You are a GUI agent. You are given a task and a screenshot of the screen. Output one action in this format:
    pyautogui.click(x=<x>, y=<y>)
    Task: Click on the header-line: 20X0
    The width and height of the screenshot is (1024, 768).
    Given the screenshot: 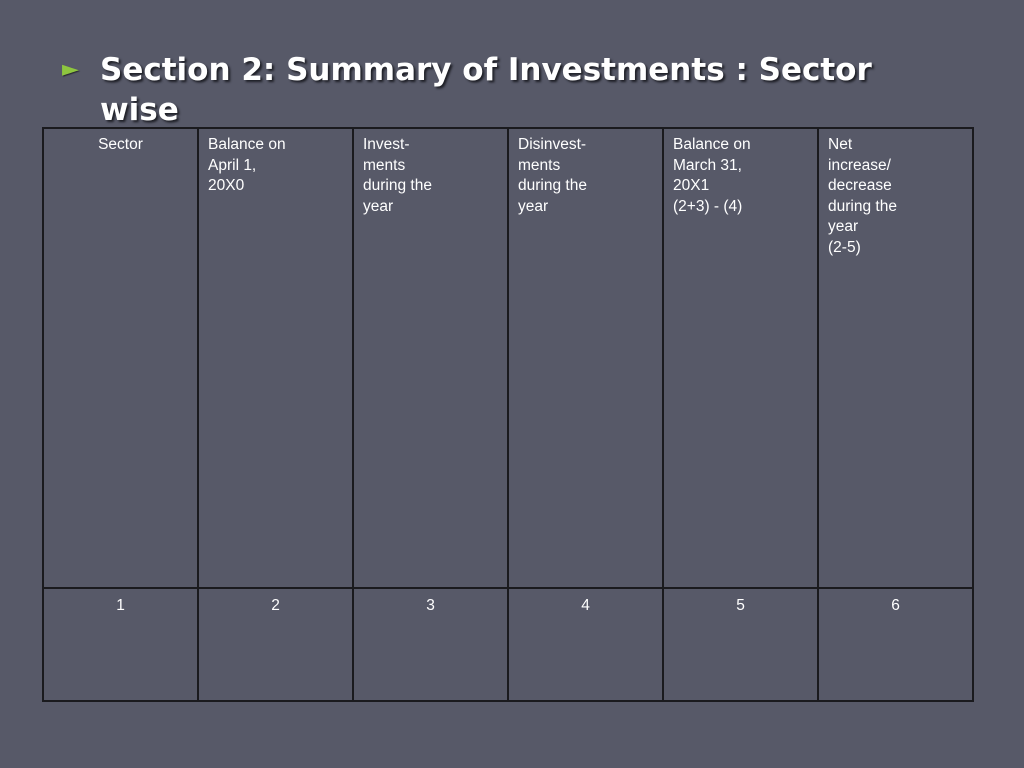 What is the action you would take?
    pyautogui.click(x=226, y=185)
    